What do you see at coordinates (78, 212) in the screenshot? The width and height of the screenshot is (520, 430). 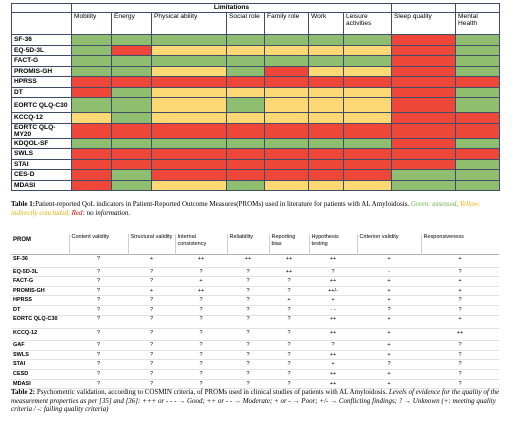 I see `caption-1-red-legend: Red:` at bounding box center [78, 212].